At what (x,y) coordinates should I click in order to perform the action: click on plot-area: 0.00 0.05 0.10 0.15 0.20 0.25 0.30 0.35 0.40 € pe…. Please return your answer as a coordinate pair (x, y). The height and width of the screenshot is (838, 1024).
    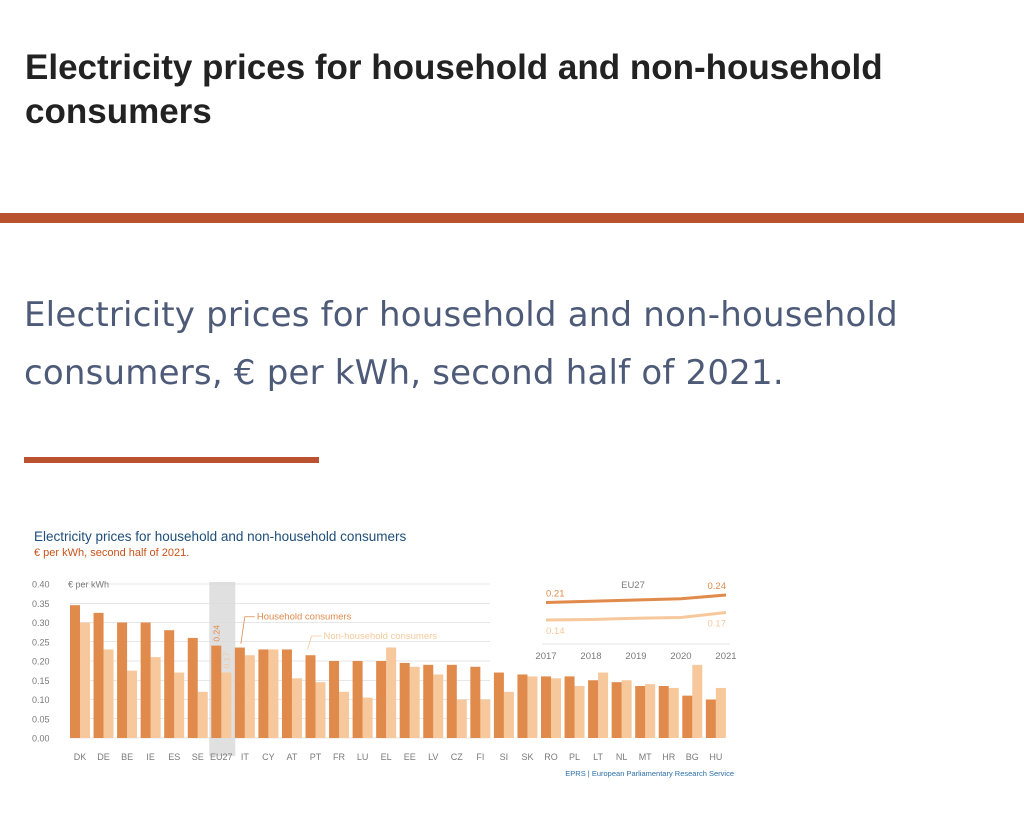
    Looking at the image, I should click on (379, 671).